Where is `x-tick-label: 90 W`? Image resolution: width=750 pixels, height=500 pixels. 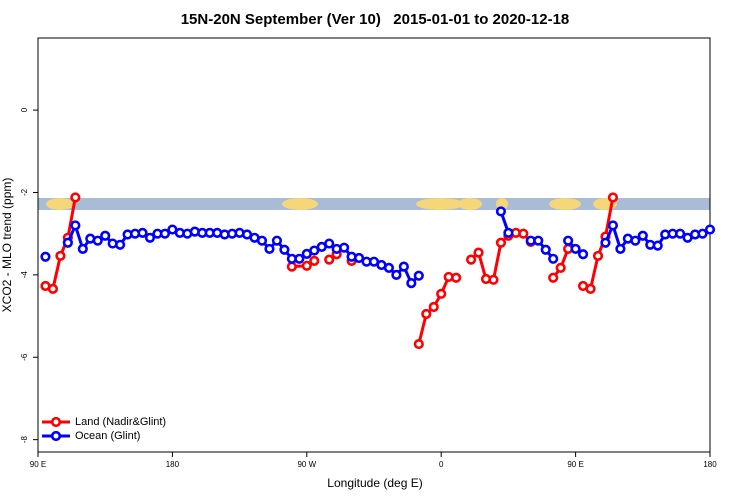 x-tick-label: 90 W is located at coordinates (306, 464).